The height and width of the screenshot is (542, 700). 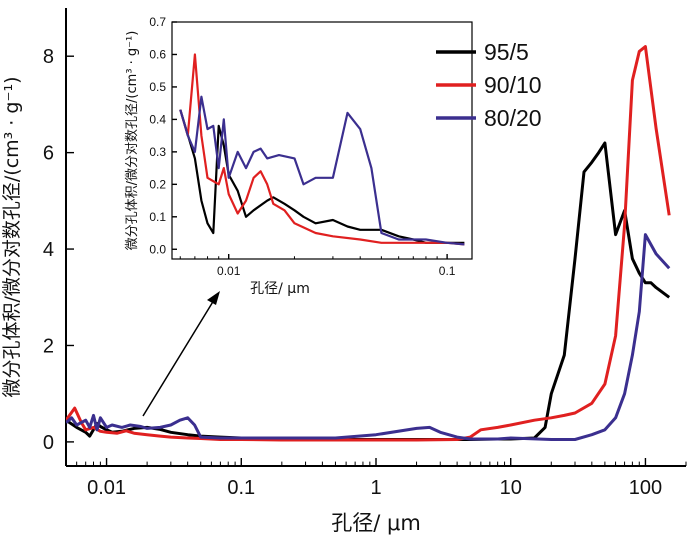 What do you see at coordinates (375, 488) in the screenshot?
I see `main-x-tick-label: 1` at bounding box center [375, 488].